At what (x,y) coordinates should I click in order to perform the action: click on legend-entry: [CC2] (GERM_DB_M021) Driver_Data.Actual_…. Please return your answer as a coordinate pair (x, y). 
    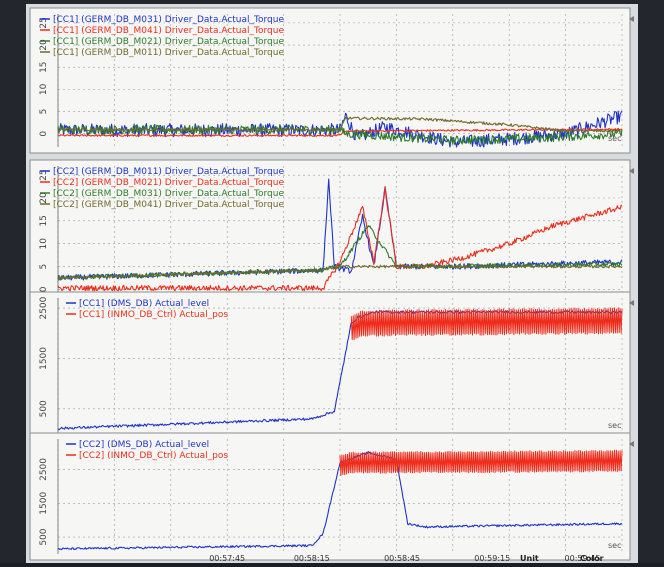
    Looking at the image, I should click on (168, 183).